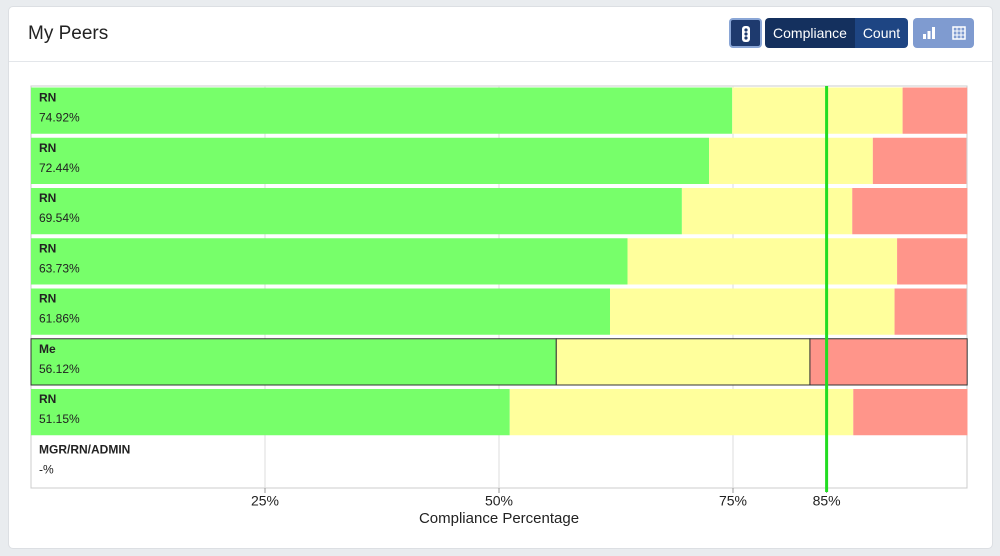 Image resolution: width=1000 pixels, height=556 pixels. Describe the element at coordinates (59, 118) in the screenshot. I see `value-label: 74.92%` at that location.